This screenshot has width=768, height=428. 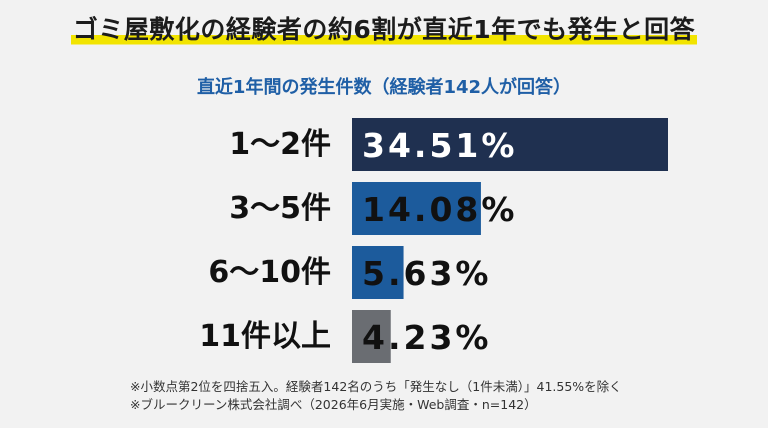 What do you see at coordinates (427, 273) in the screenshot?
I see `value-label: 5.63%` at bounding box center [427, 273].